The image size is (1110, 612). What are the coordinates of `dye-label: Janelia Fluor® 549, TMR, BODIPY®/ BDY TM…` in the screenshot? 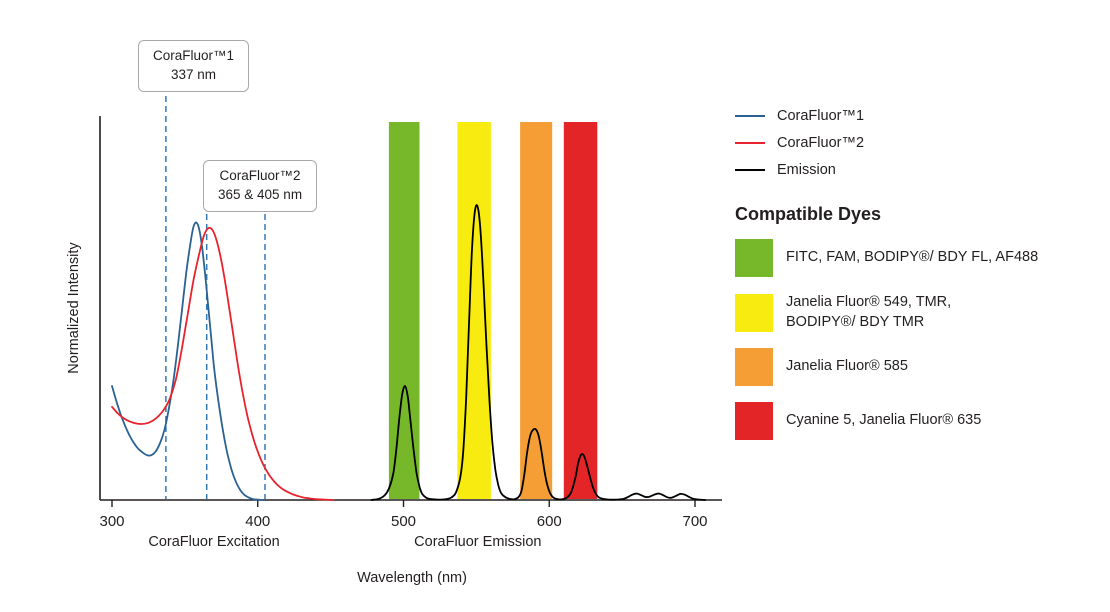 It's located at (869, 312).